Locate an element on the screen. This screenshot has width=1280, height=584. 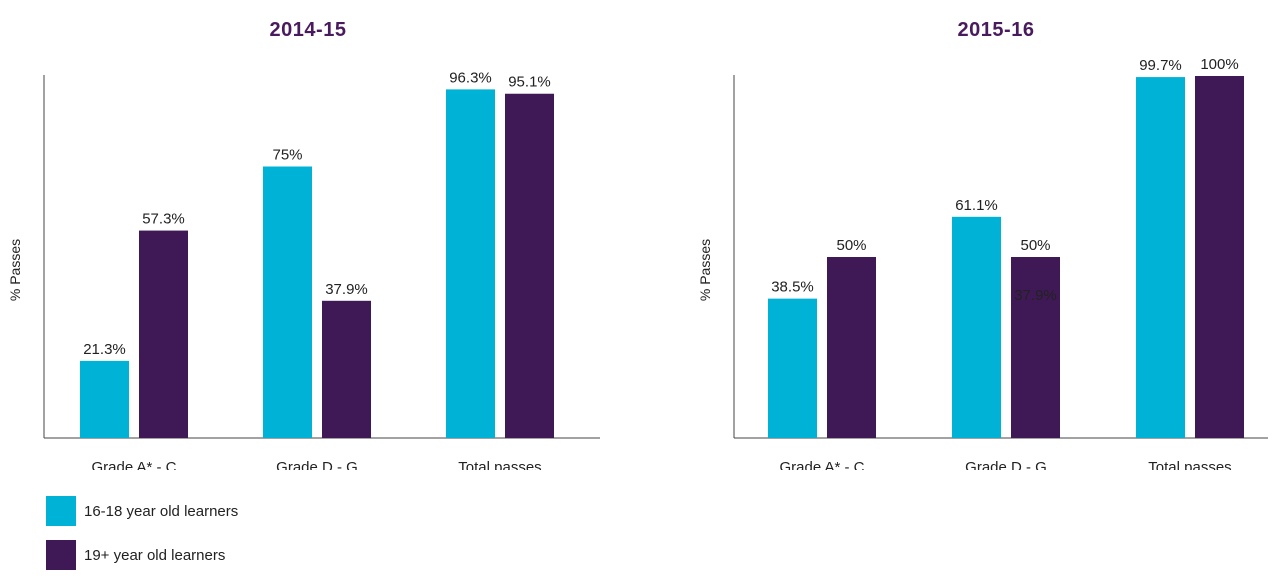
legend-item-19-plus: 19+ year old learners is located at coordinates (142, 555).